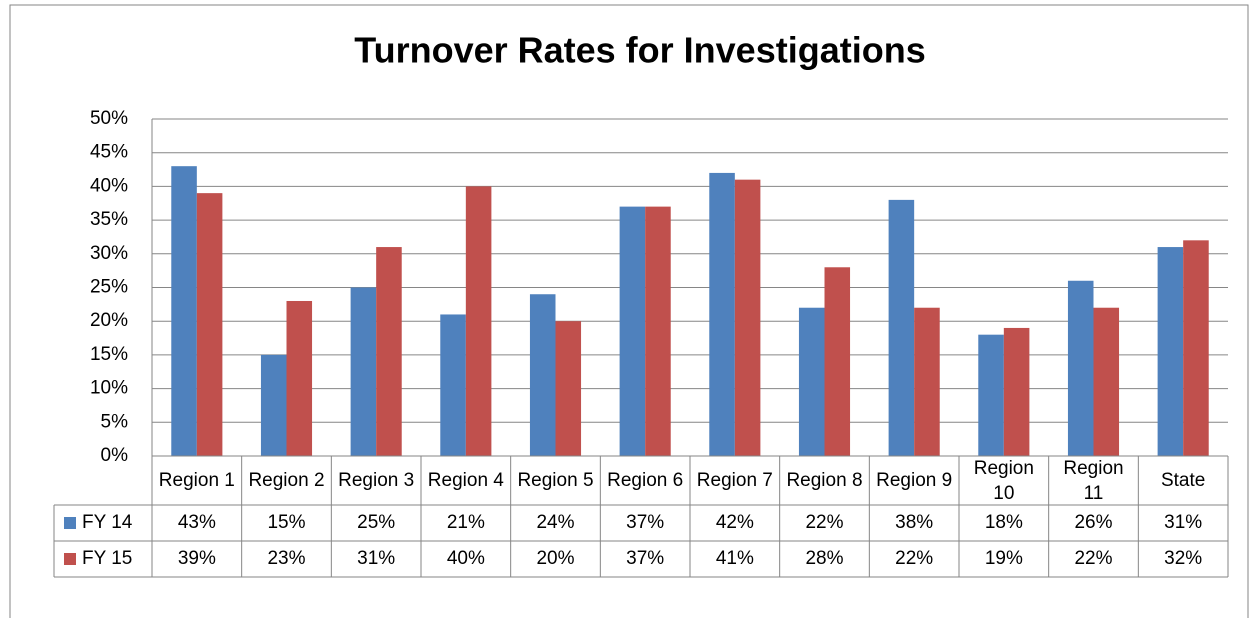 This screenshot has height=618, width=1256. What do you see at coordinates (645, 480) in the screenshot?
I see `x-tick-label: Region 6` at bounding box center [645, 480].